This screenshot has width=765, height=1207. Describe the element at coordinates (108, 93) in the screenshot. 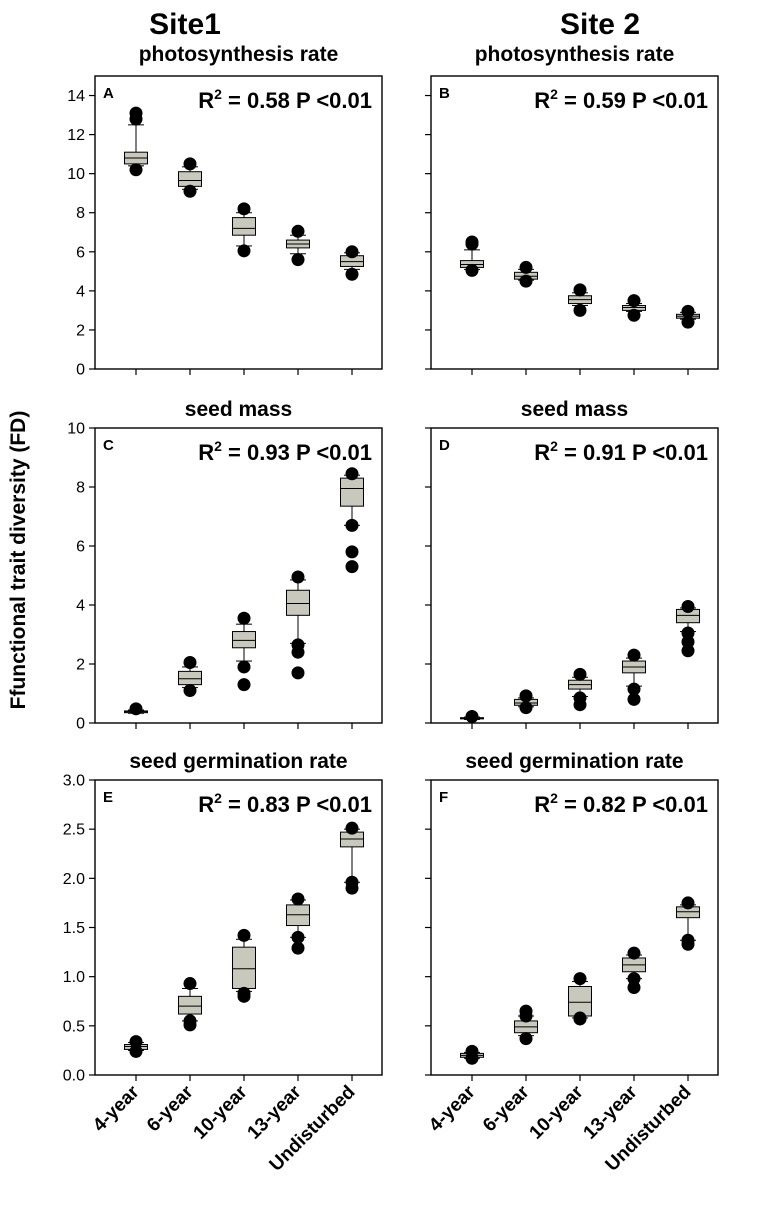

I see `panel-letter: A` at that location.